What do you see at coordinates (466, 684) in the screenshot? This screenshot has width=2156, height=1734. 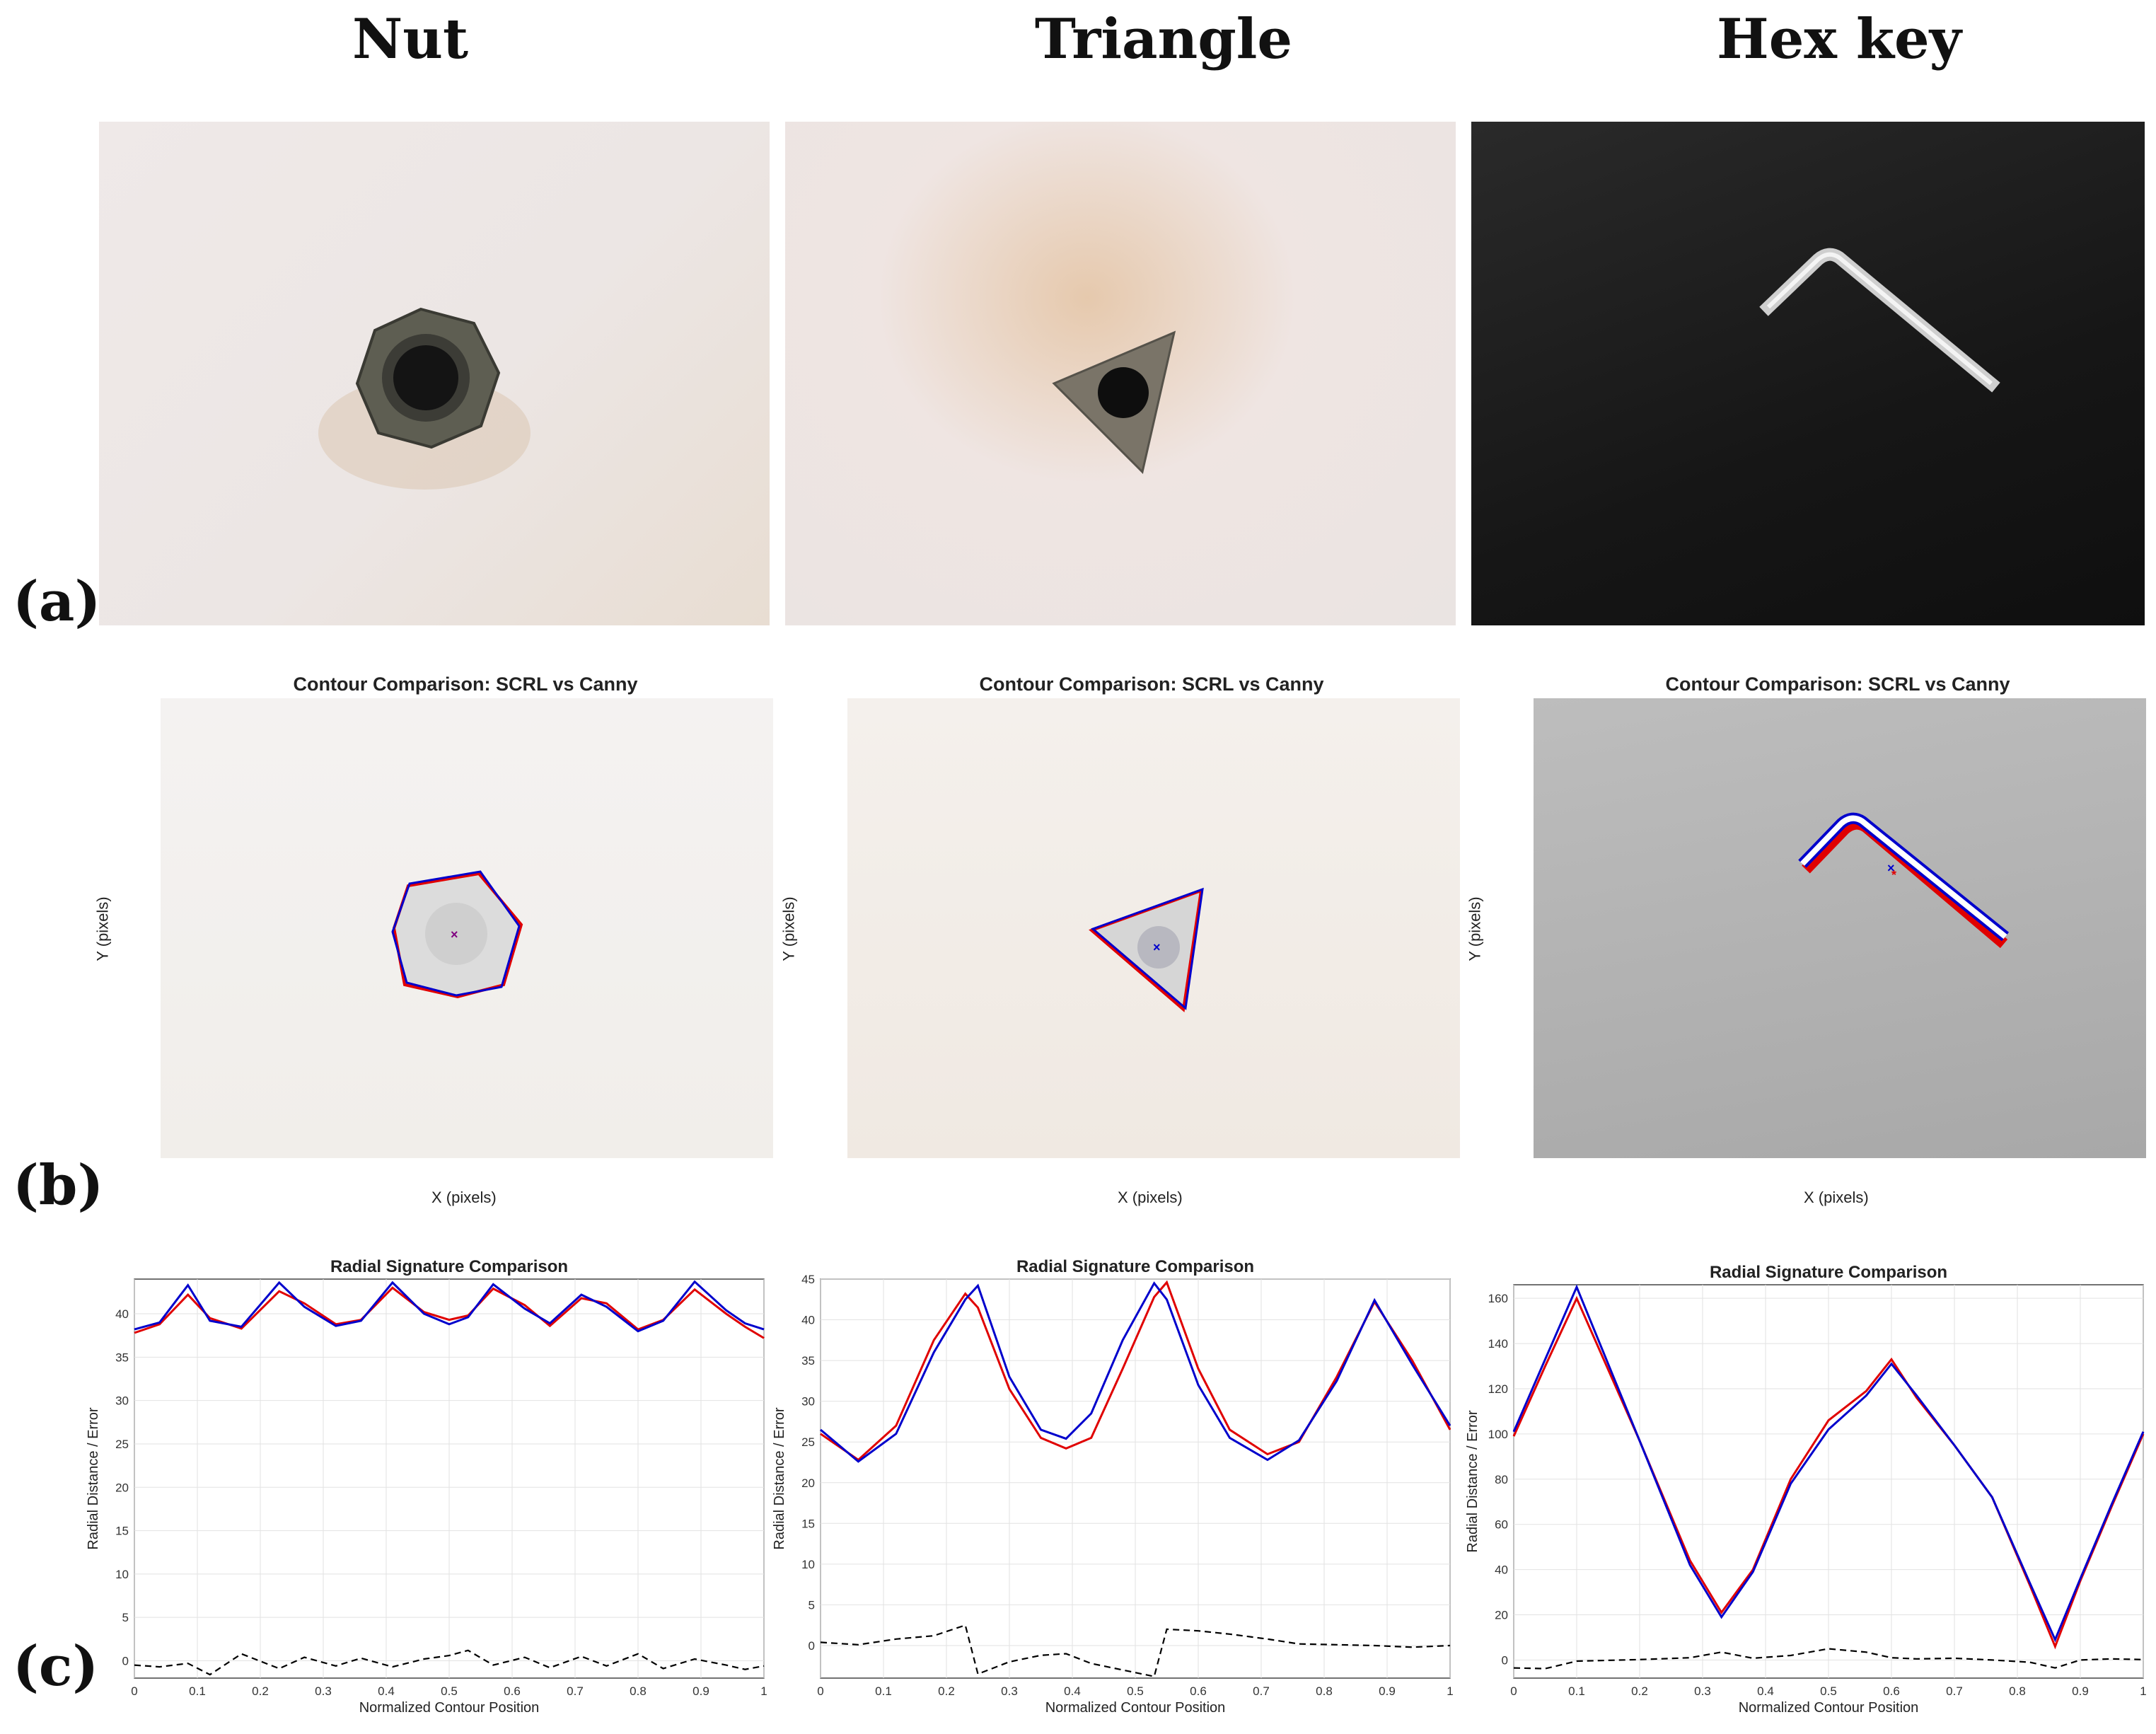 I see `contour-title-nut: Contour Comparison: SCRL vs Canny` at bounding box center [466, 684].